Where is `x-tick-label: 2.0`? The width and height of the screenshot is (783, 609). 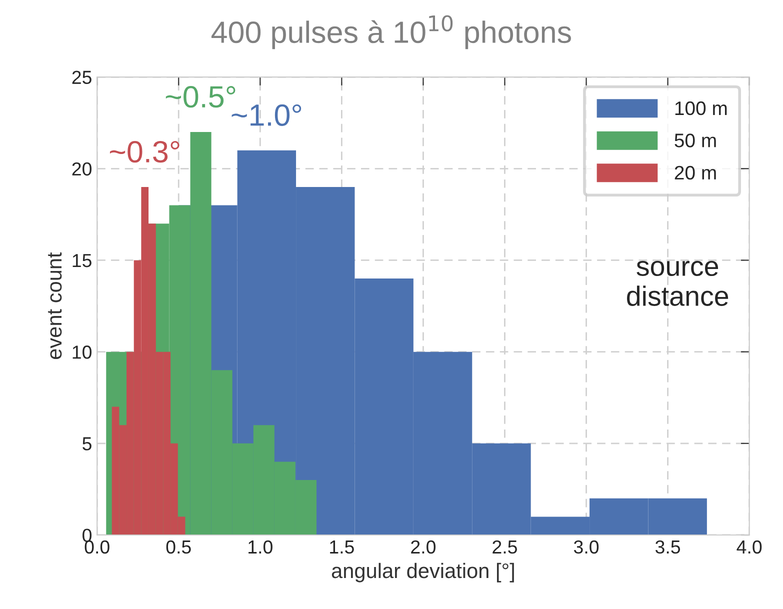 x-tick-label: 2.0 is located at coordinates (423, 547).